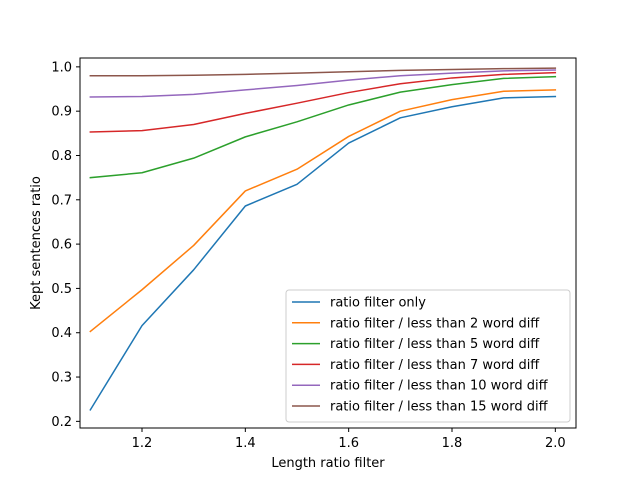  I want to click on y-tick-label: 0.3, so click(61, 378).